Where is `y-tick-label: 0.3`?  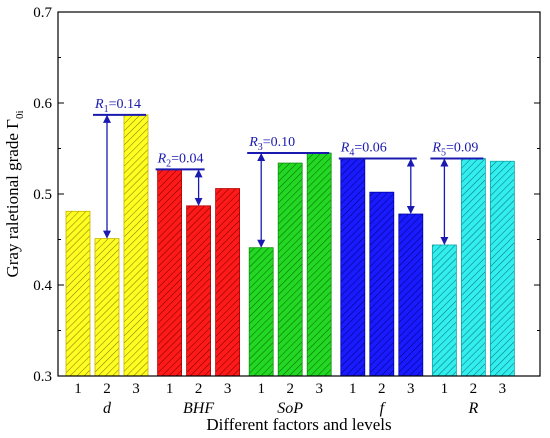 y-tick-label: 0.3 is located at coordinates (42, 377).